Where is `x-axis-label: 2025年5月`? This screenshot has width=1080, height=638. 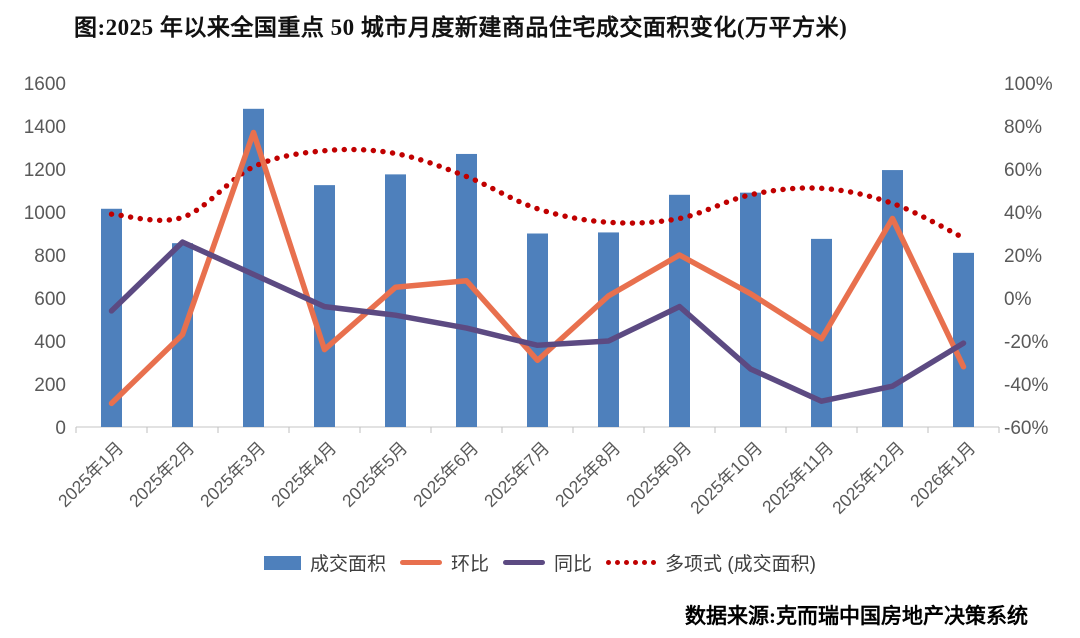 x-axis-label: 2025年5月 is located at coordinates (374, 474).